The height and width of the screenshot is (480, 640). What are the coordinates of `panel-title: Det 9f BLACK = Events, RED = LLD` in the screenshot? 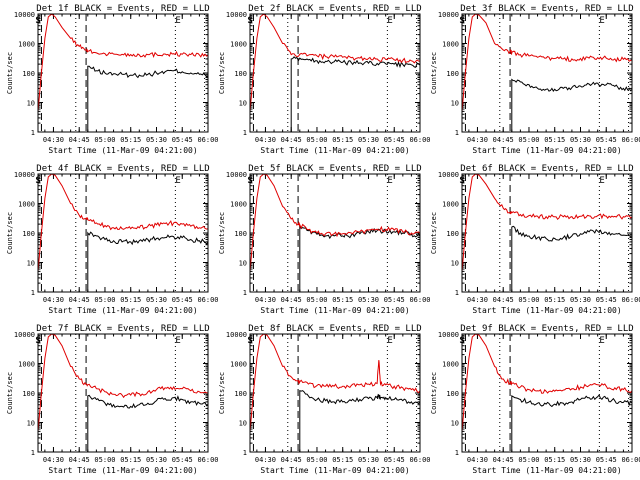 It's located at (546, 329).